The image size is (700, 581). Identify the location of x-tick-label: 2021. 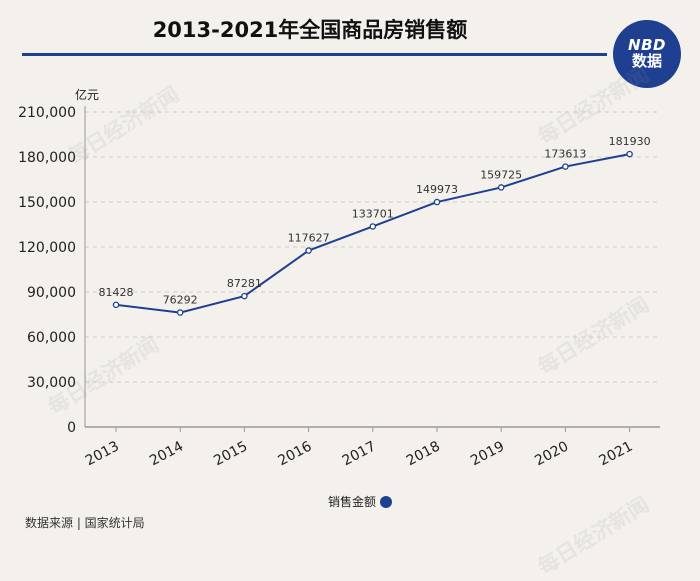
(615, 453).